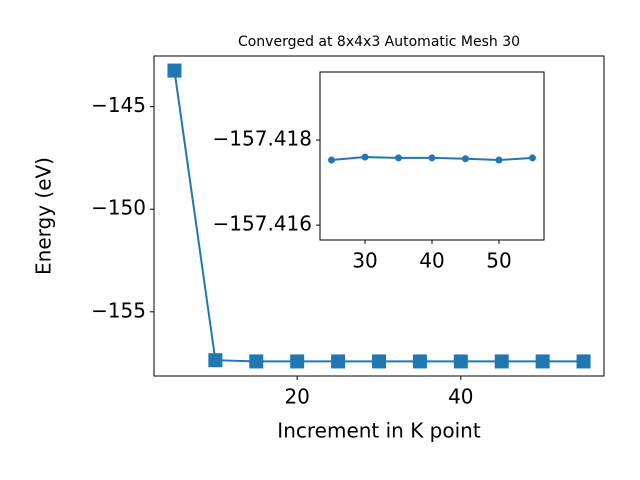 This screenshot has height=480, width=640. Describe the element at coordinates (262, 139) in the screenshot. I see `y-tick-label: −157.418` at that location.